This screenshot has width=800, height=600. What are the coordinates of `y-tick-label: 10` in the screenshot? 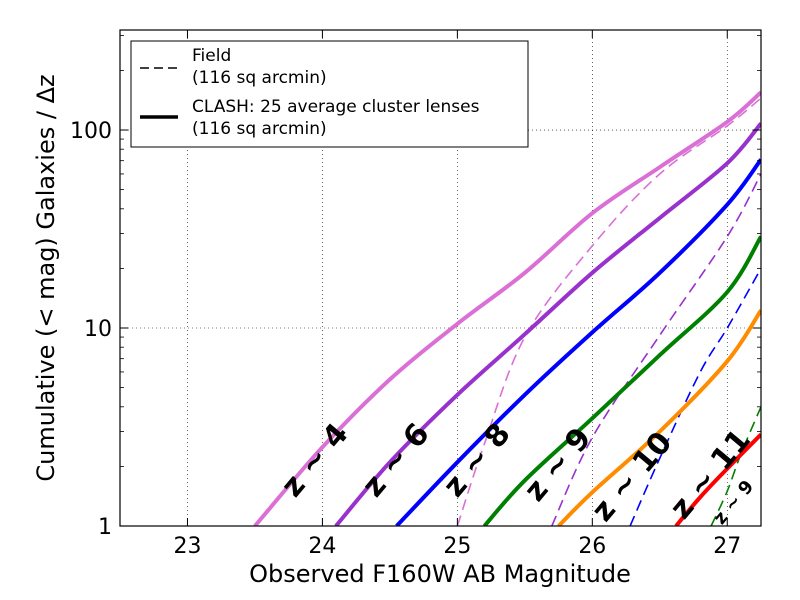 It's located at (98, 329).